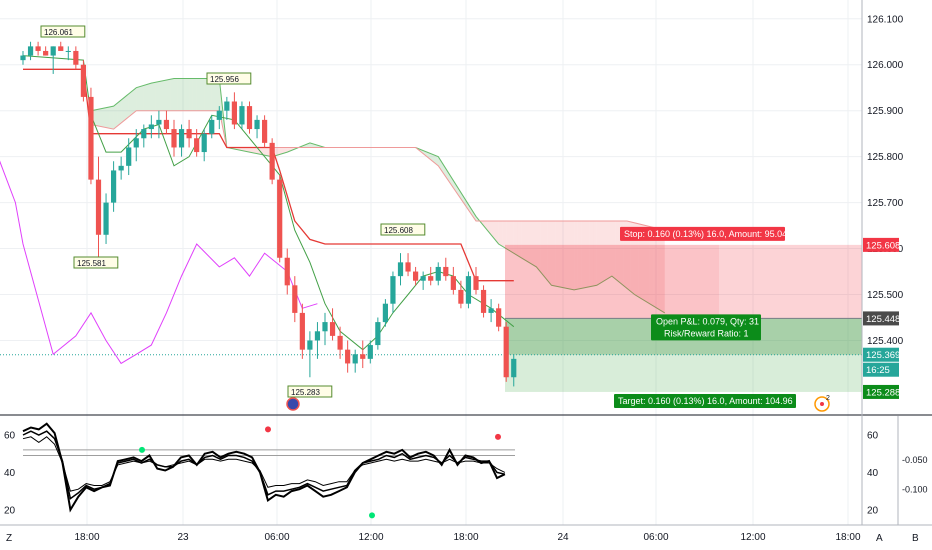  Describe the element at coordinates (885, 341) in the screenshot. I see `price-tick: 125.400` at that location.